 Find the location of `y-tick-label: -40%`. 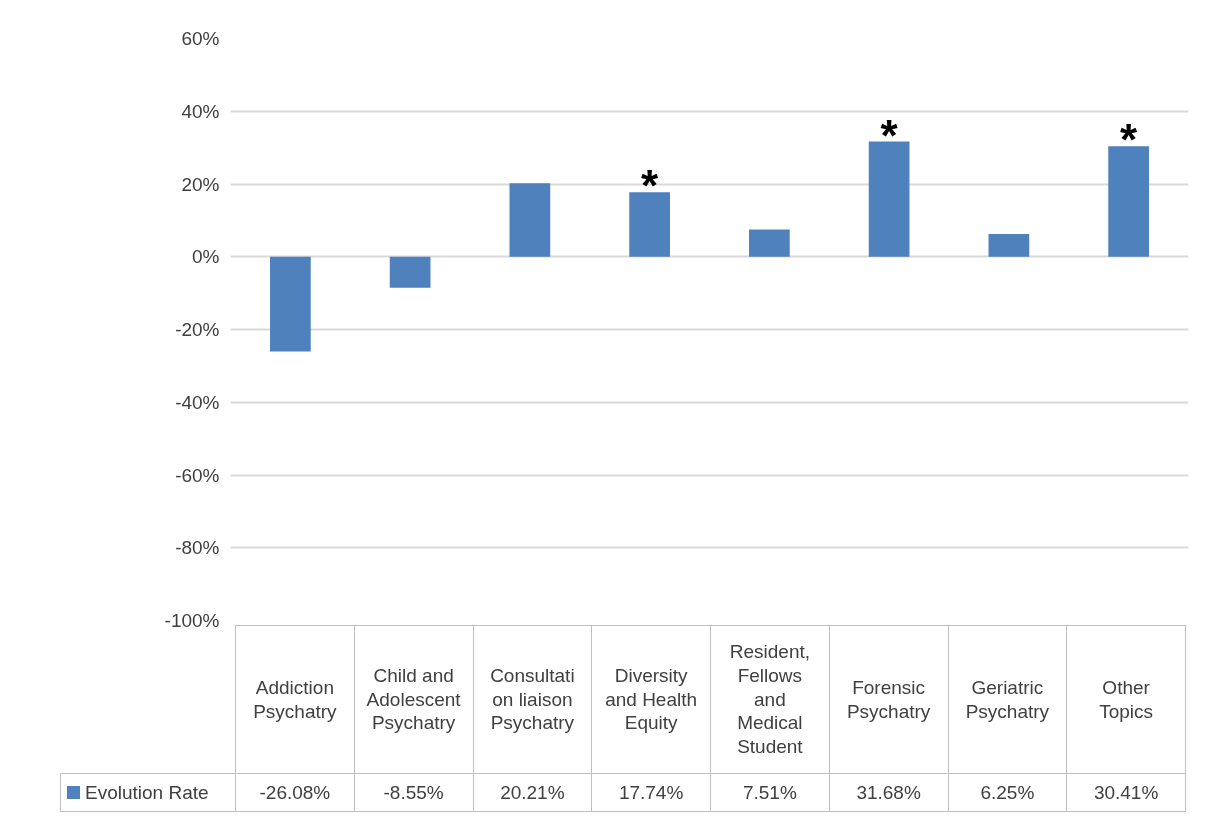

y-tick-label: -40% is located at coordinates (197, 402).